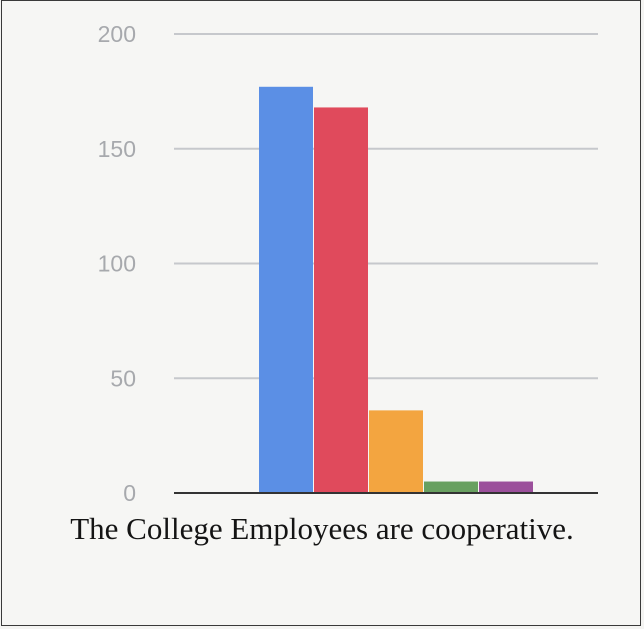 This screenshot has height=629, width=644. Describe the element at coordinates (117, 149) in the screenshot. I see `y-tick-label: 150` at that location.